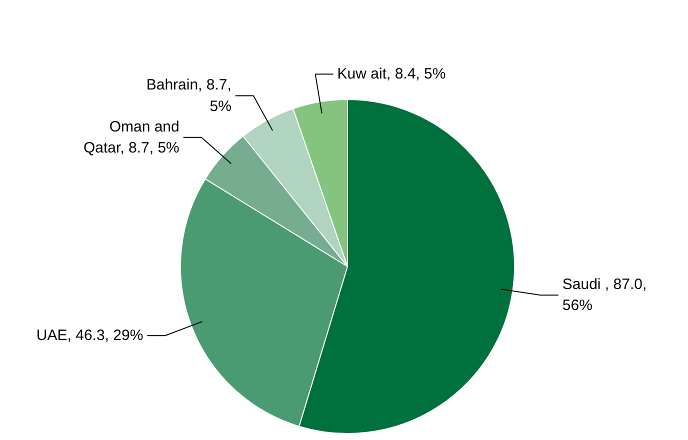 This screenshot has height=440, width=688. Describe the element at coordinates (189, 95) in the screenshot. I see `slice-label: Bahrain, 8.7, 5%` at that location.